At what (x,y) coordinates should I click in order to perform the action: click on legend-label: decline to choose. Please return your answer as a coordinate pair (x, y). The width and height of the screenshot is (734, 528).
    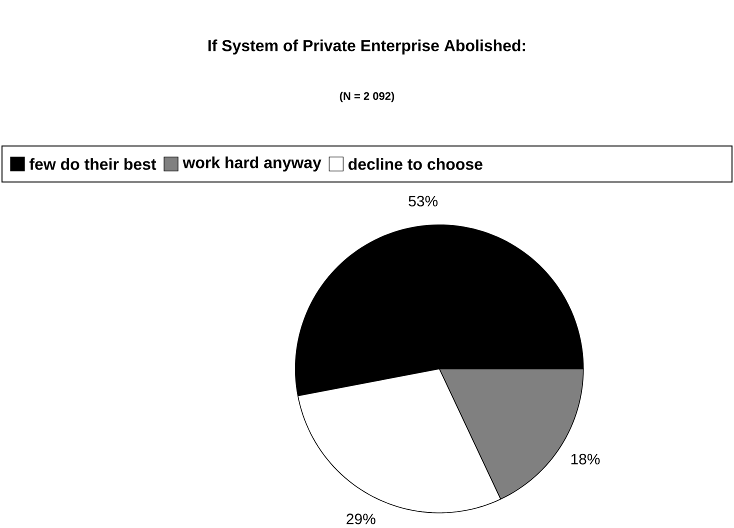
    Looking at the image, I should click on (415, 164).